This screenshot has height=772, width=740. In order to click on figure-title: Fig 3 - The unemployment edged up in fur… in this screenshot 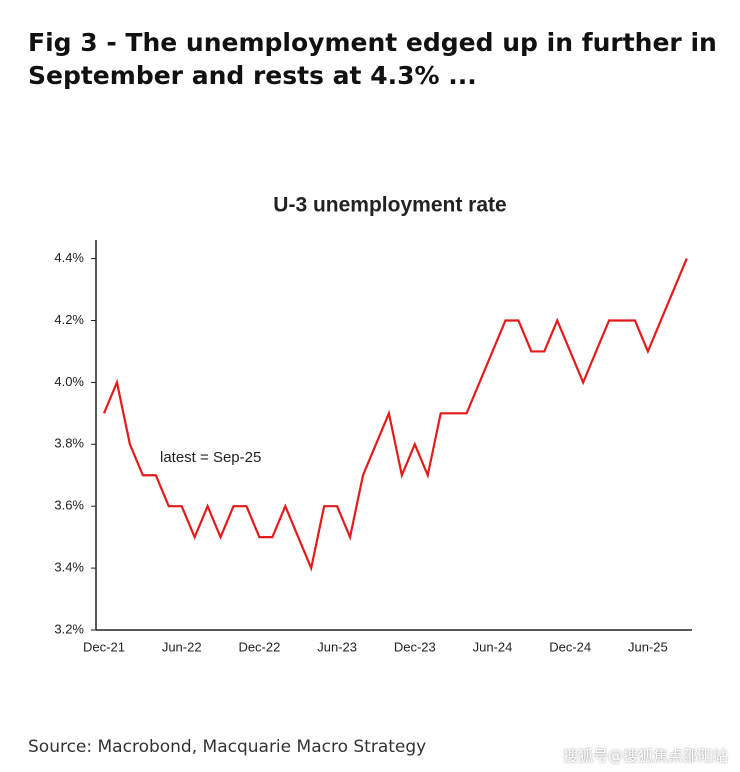, I will do `click(372, 59)`.